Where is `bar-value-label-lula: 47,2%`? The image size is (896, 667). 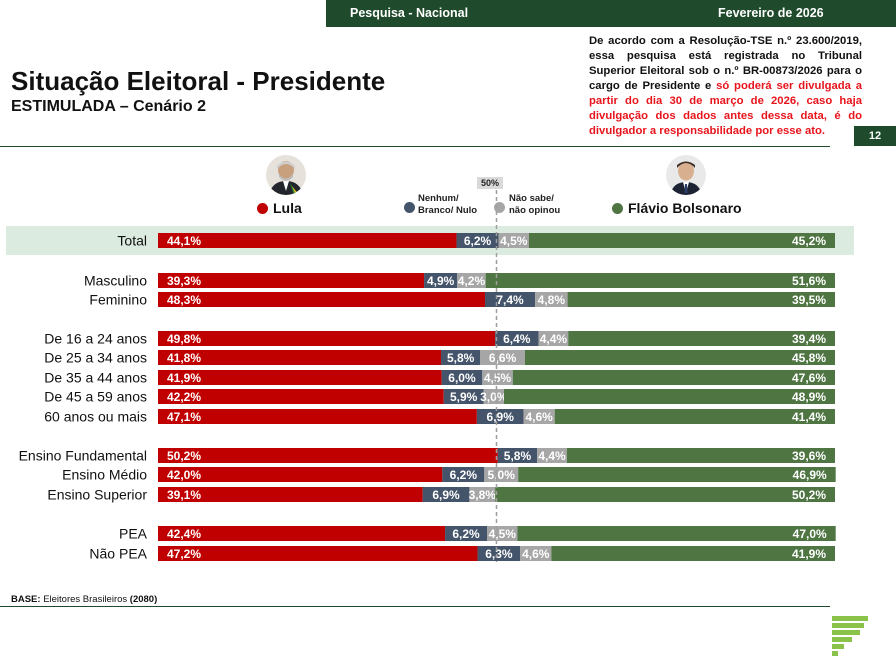 bar-value-label-lula: 47,2% is located at coordinates (184, 554).